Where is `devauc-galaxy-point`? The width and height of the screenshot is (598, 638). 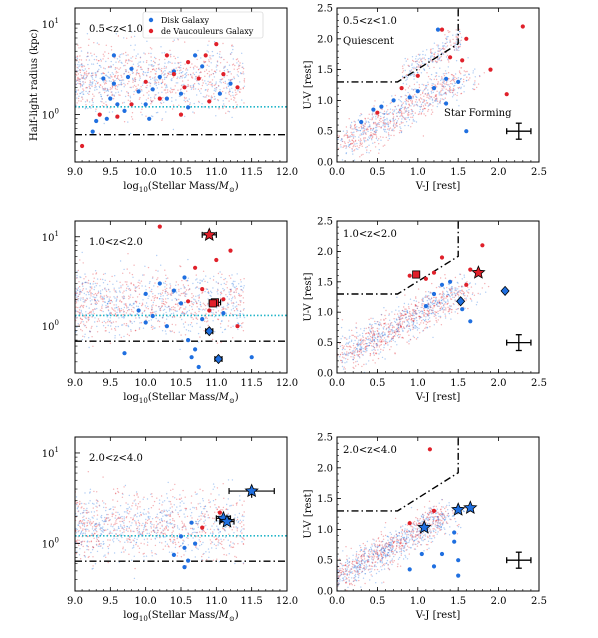 devauc-galaxy-point is located at coordinates (230, 250).